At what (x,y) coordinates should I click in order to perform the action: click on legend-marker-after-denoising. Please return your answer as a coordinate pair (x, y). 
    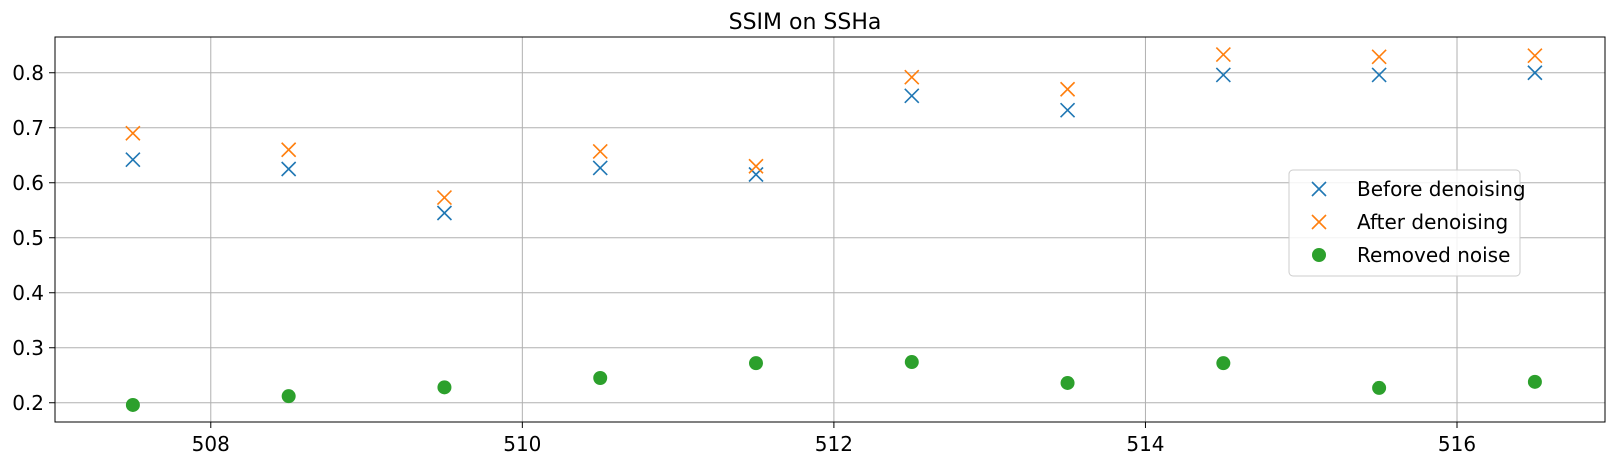
    Looking at the image, I should click on (1319, 222).